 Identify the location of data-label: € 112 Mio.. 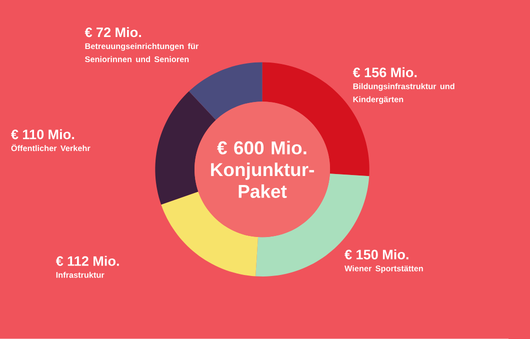
(87, 261).